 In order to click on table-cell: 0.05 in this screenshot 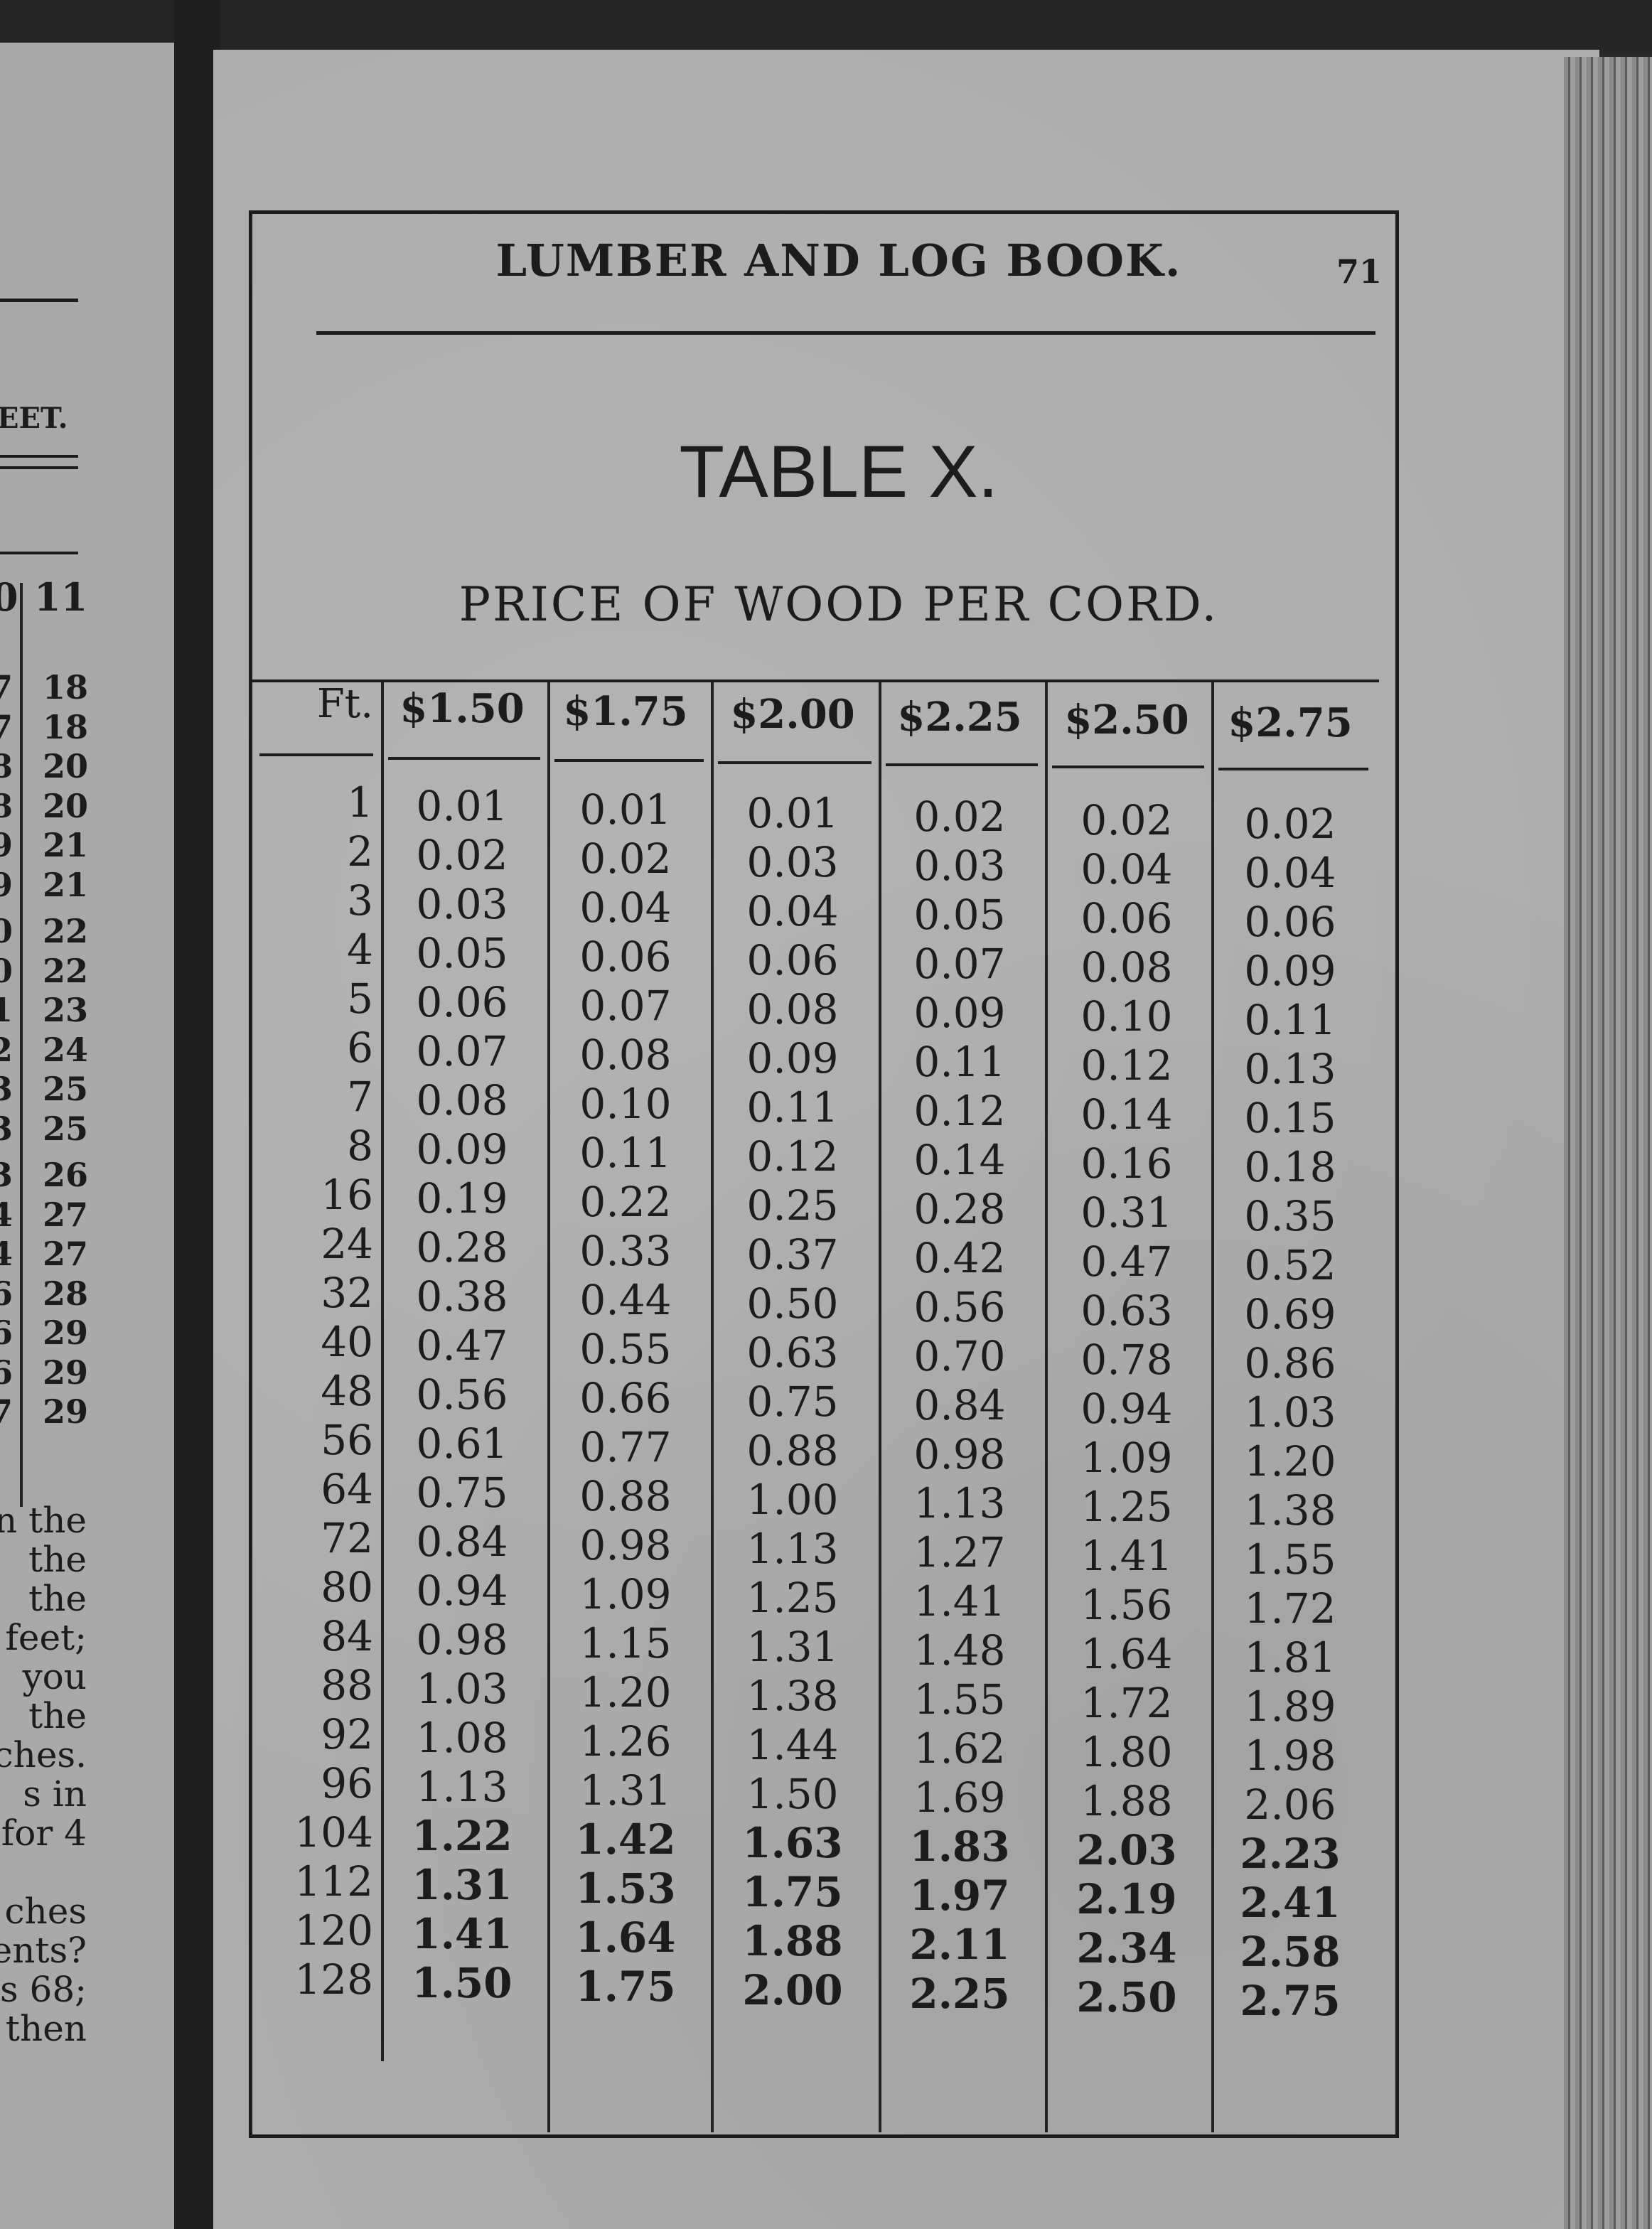, I will do `click(462, 953)`.